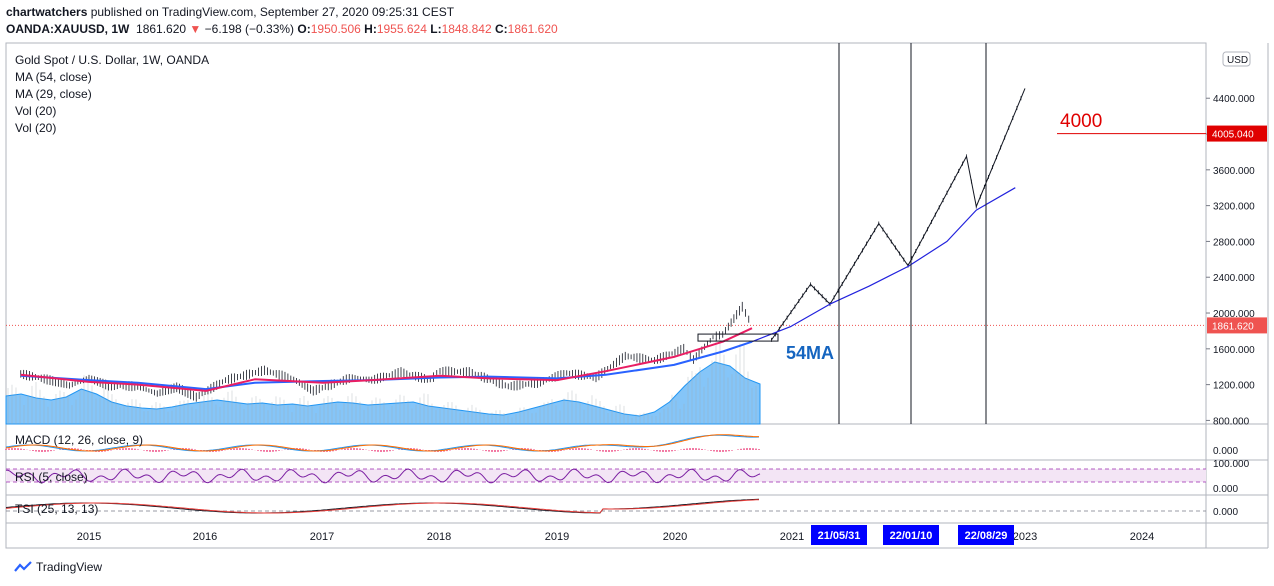  What do you see at coordinates (383, 393) in the screenshot?
I see `volume-ma-area` at bounding box center [383, 393].